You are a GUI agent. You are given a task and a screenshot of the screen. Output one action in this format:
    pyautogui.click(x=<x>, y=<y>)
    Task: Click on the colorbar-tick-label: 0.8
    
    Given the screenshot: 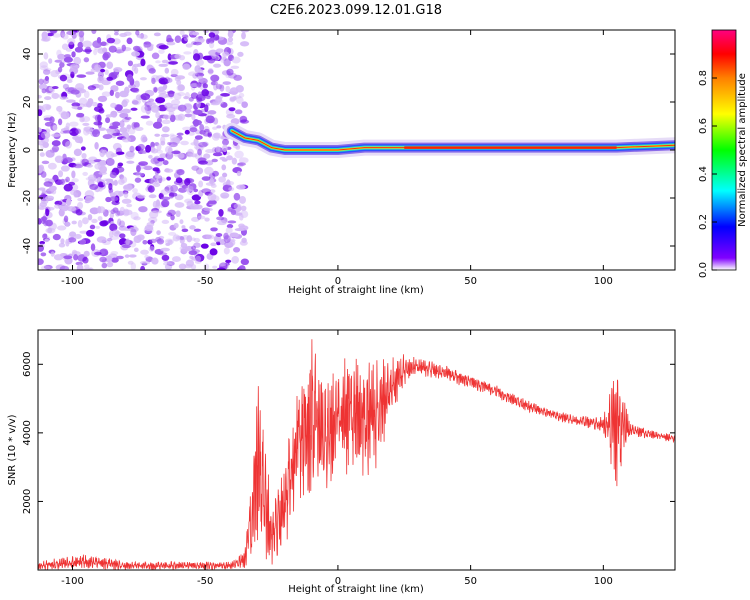 What is the action you would take?
    pyautogui.click(x=703, y=78)
    